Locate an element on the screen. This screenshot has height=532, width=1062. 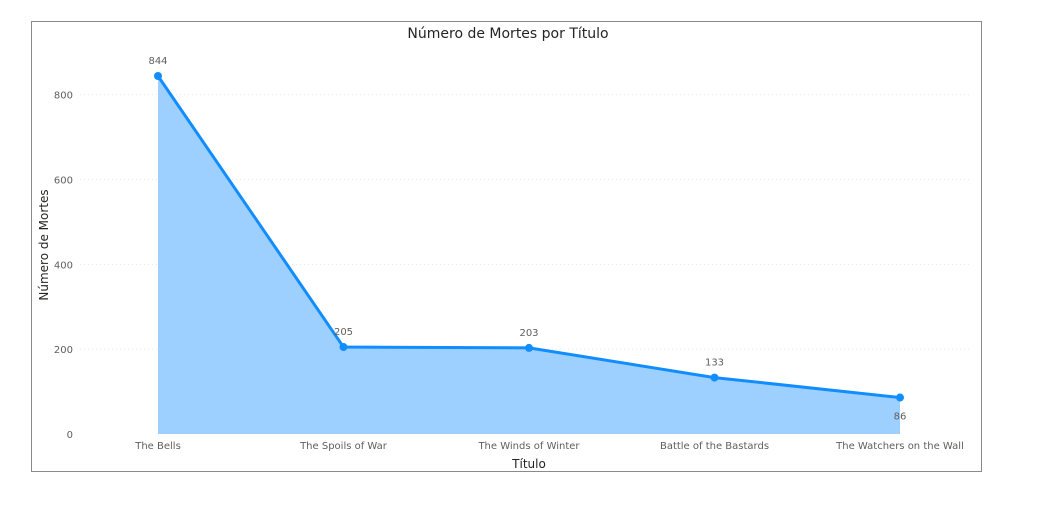
data-label: 844 is located at coordinates (157, 61).